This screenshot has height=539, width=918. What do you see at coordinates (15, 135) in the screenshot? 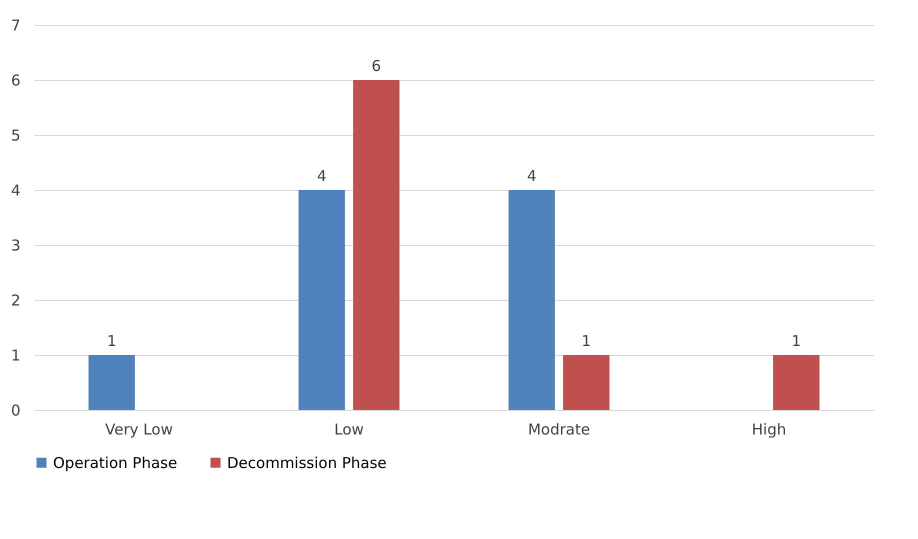
I see `y-tick-label: 5` at bounding box center [15, 135].